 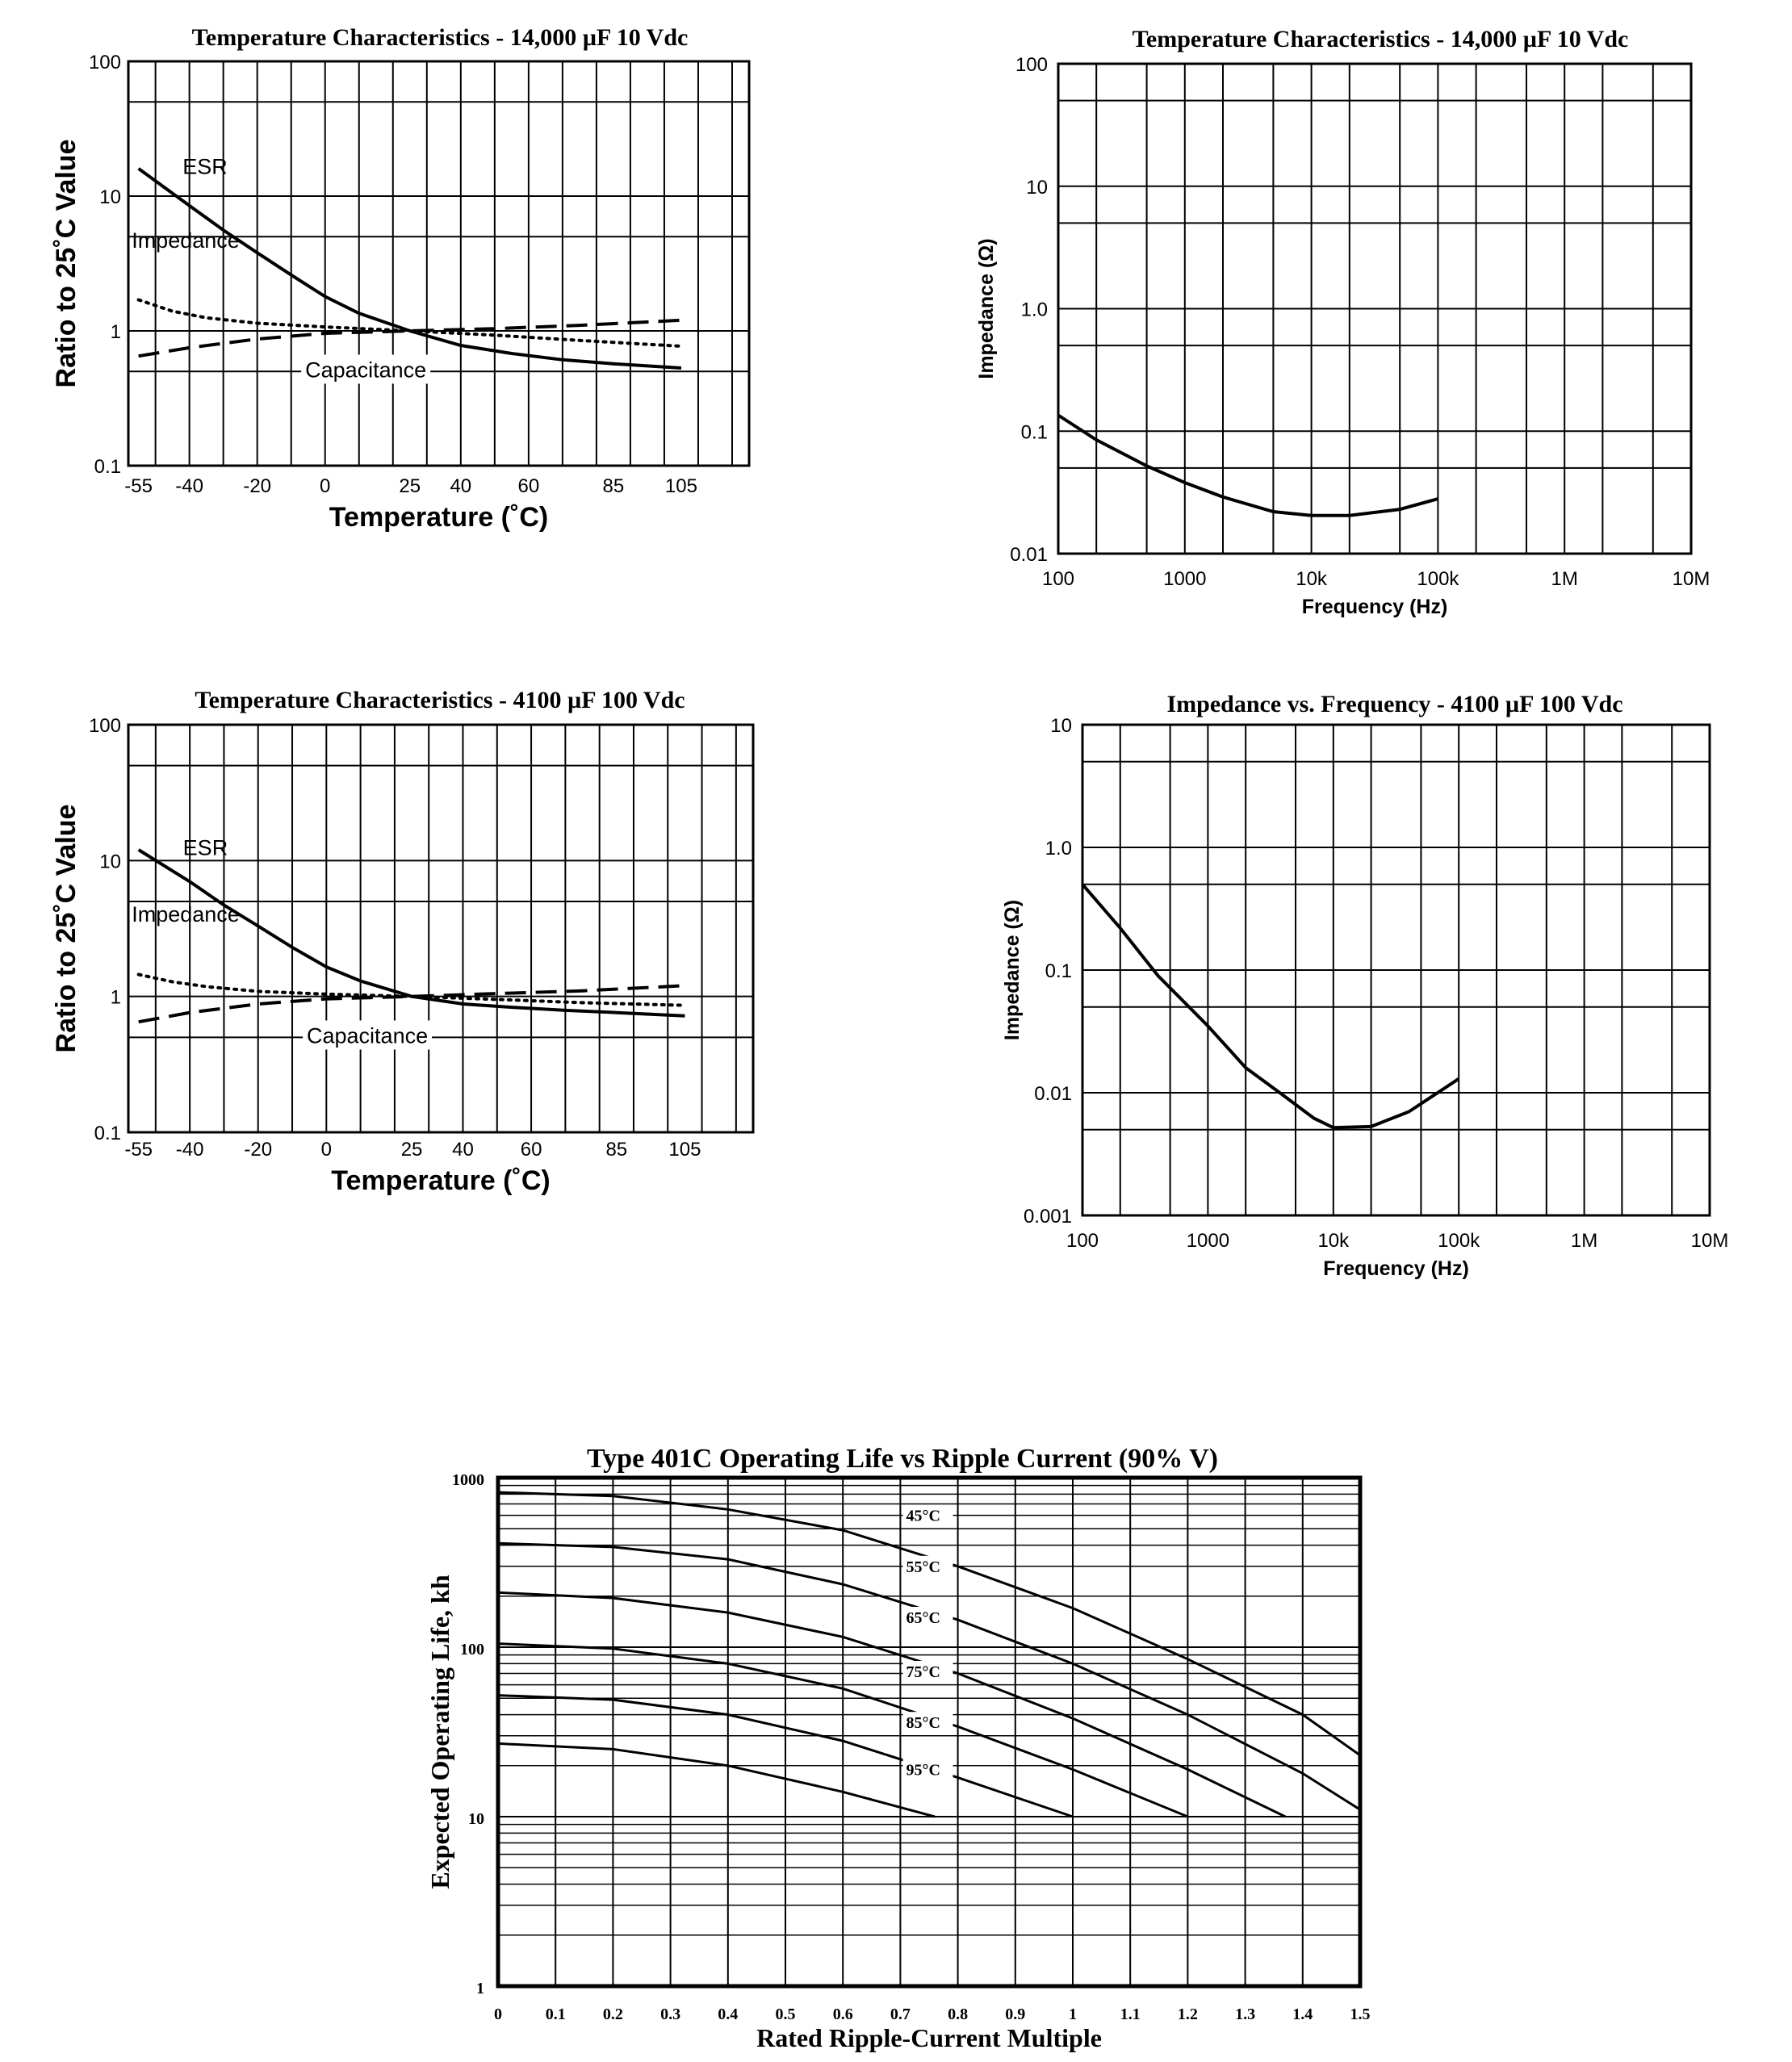 I want to click on series-line-55-c, so click(x=929, y=1676).